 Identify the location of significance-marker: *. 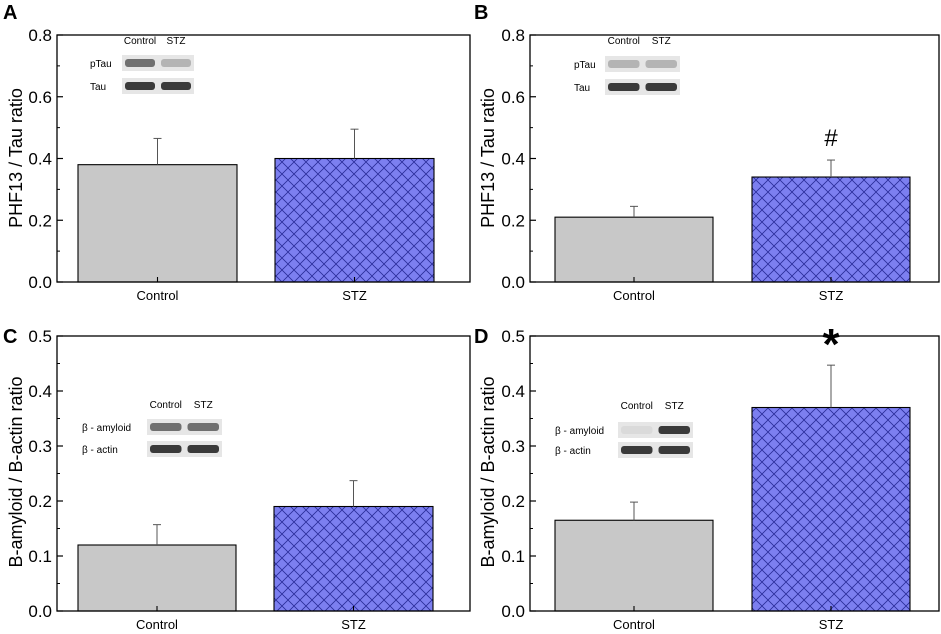
(831, 344).